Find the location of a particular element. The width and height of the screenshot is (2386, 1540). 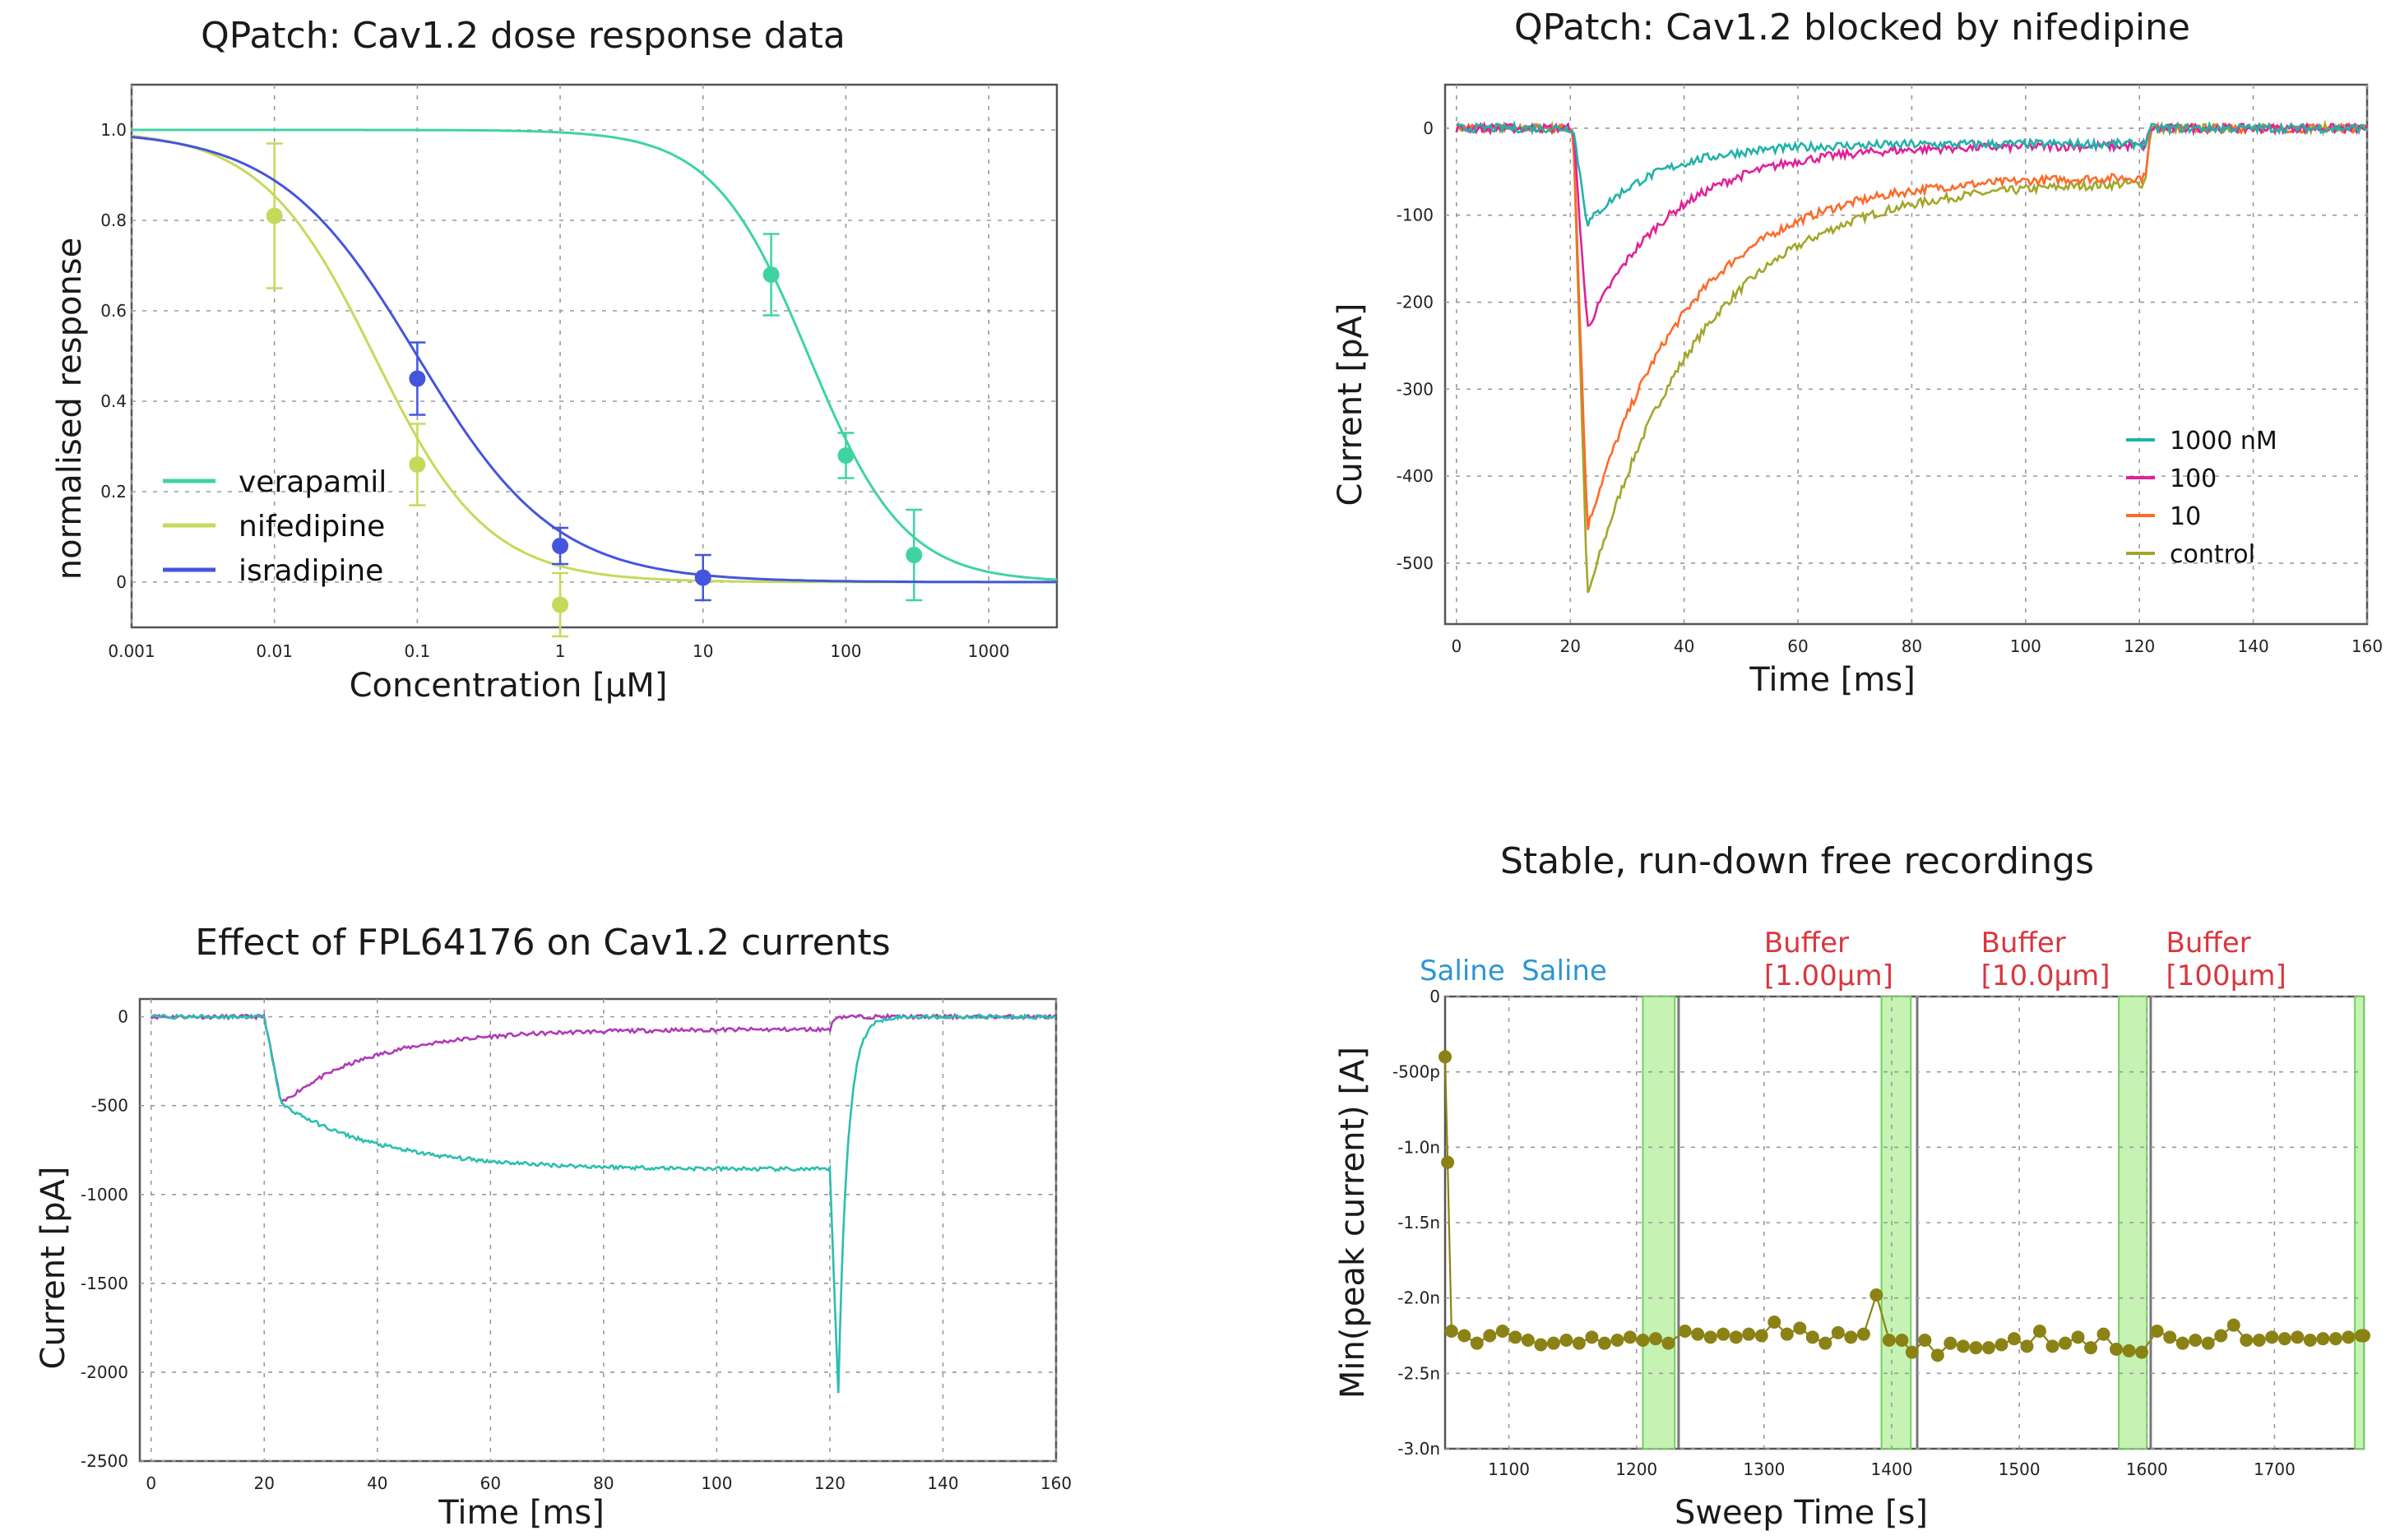

y-tick-label: 1.0 is located at coordinates (113, 130).